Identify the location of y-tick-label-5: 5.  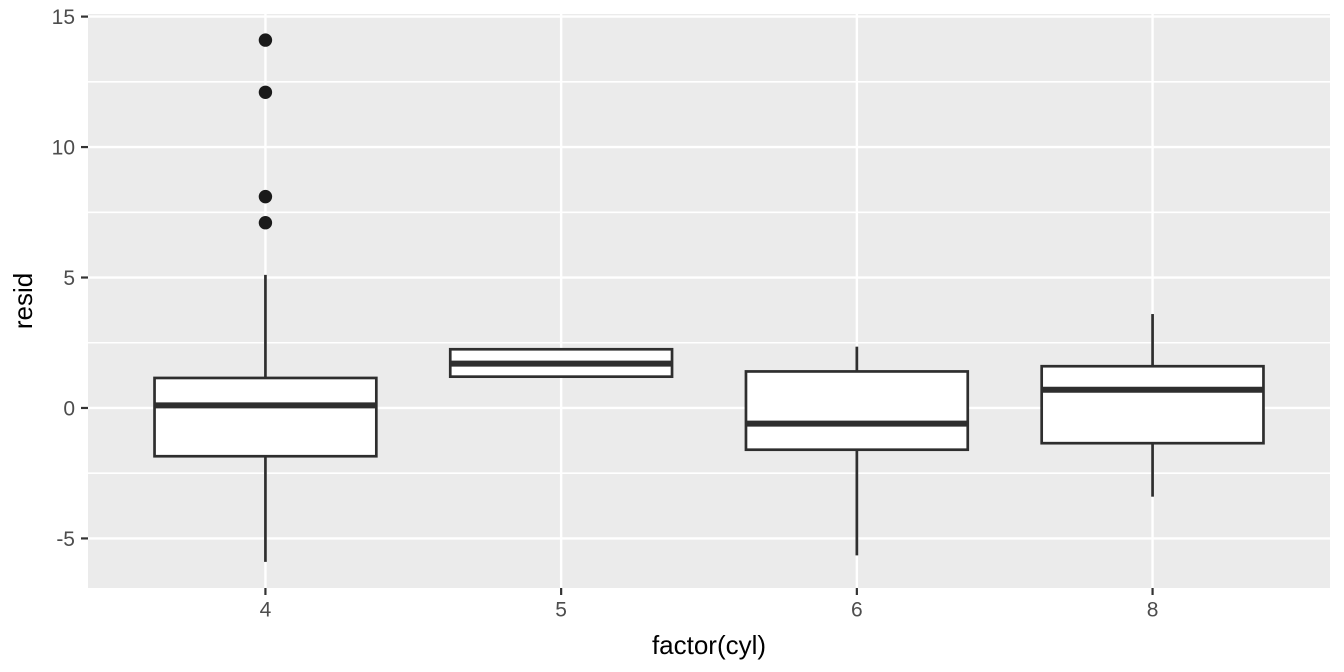
(69, 278).